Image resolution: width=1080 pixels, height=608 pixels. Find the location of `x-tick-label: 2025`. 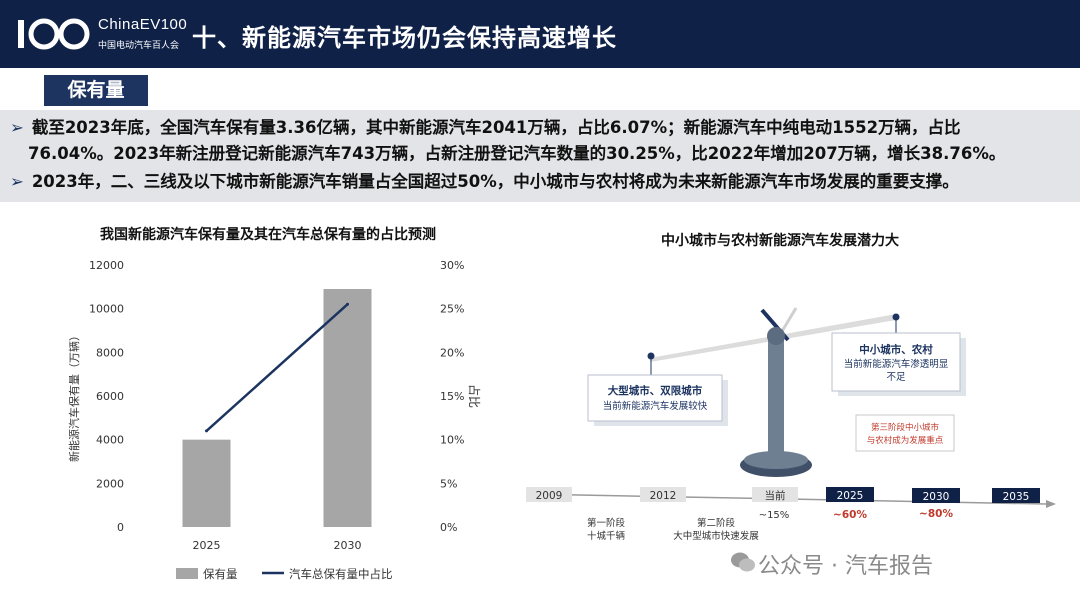

x-tick-label: 2025 is located at coordinates (207, 545).